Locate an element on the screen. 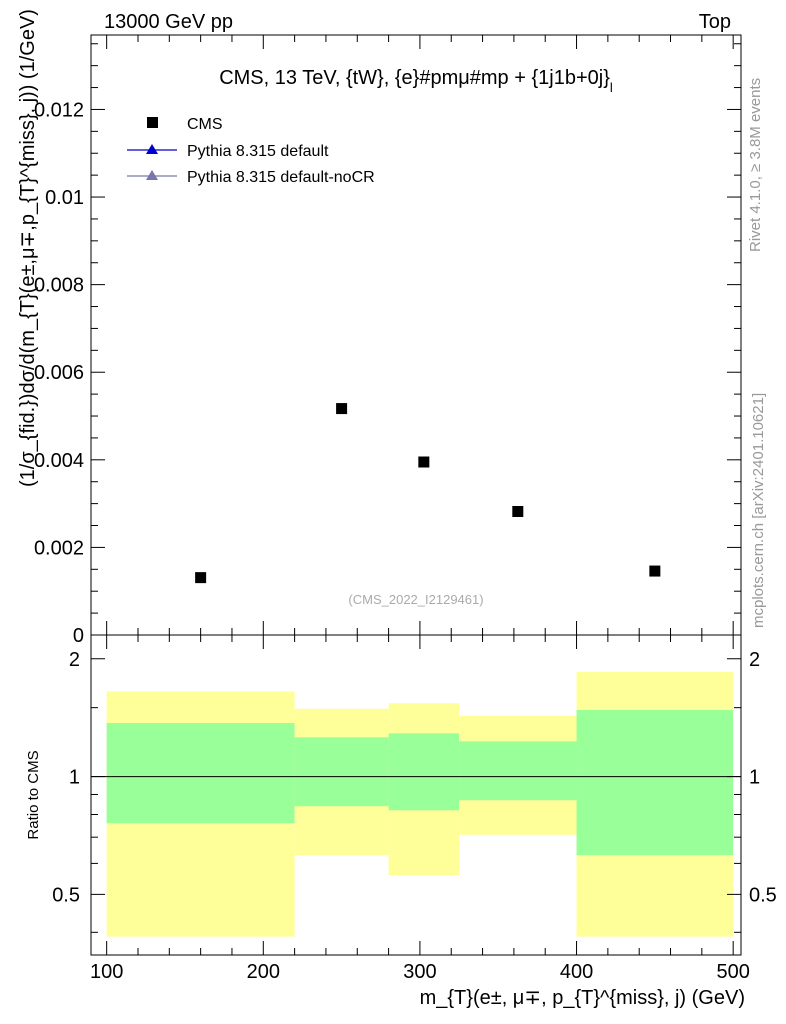  x-tick-label: 400 is located at coordinates (576, 972).